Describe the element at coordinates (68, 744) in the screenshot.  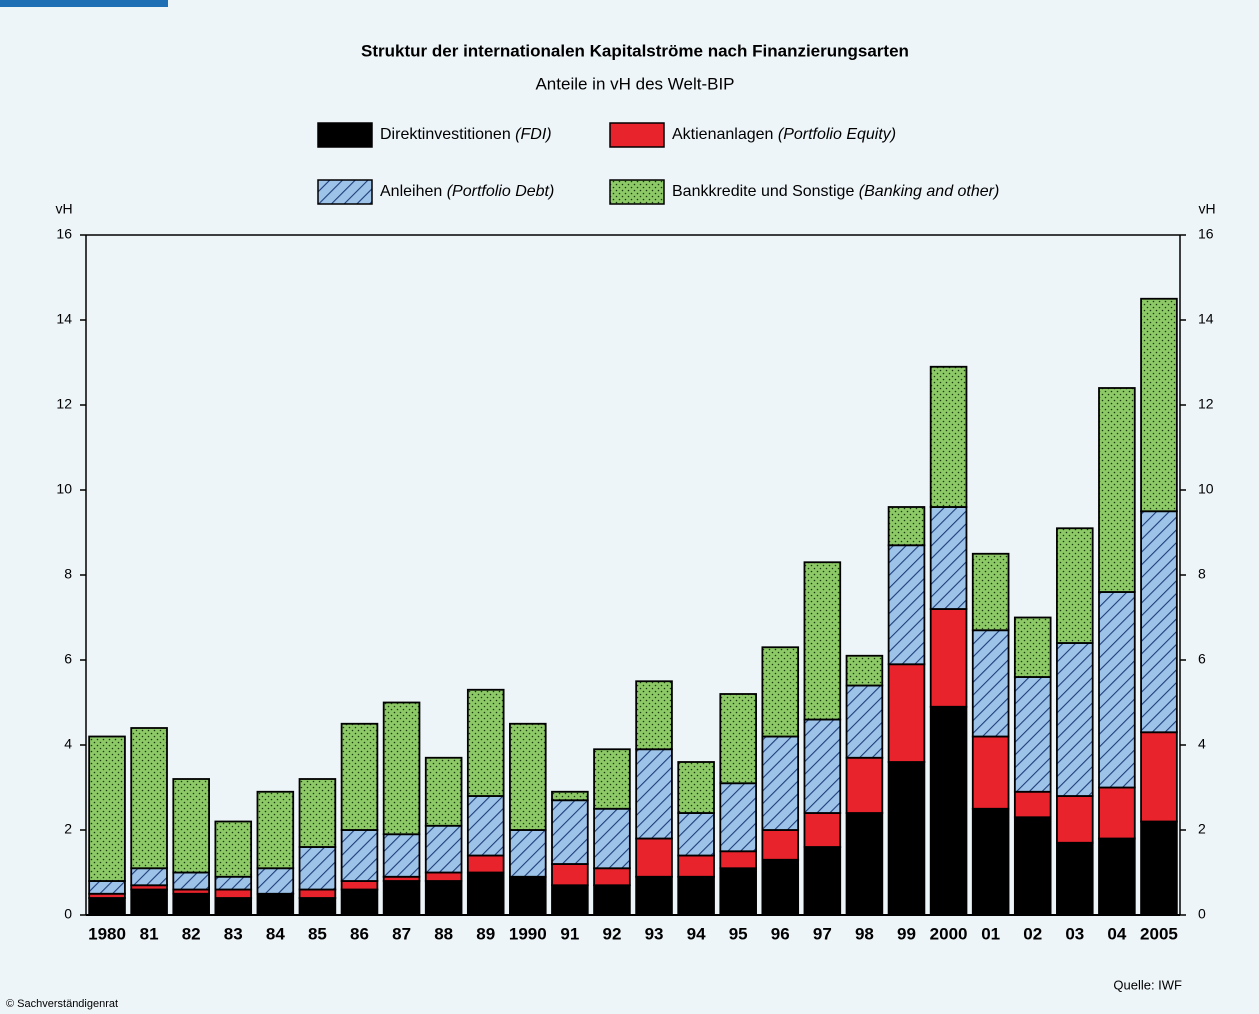
I see `y-tick-label: 4` at that location.